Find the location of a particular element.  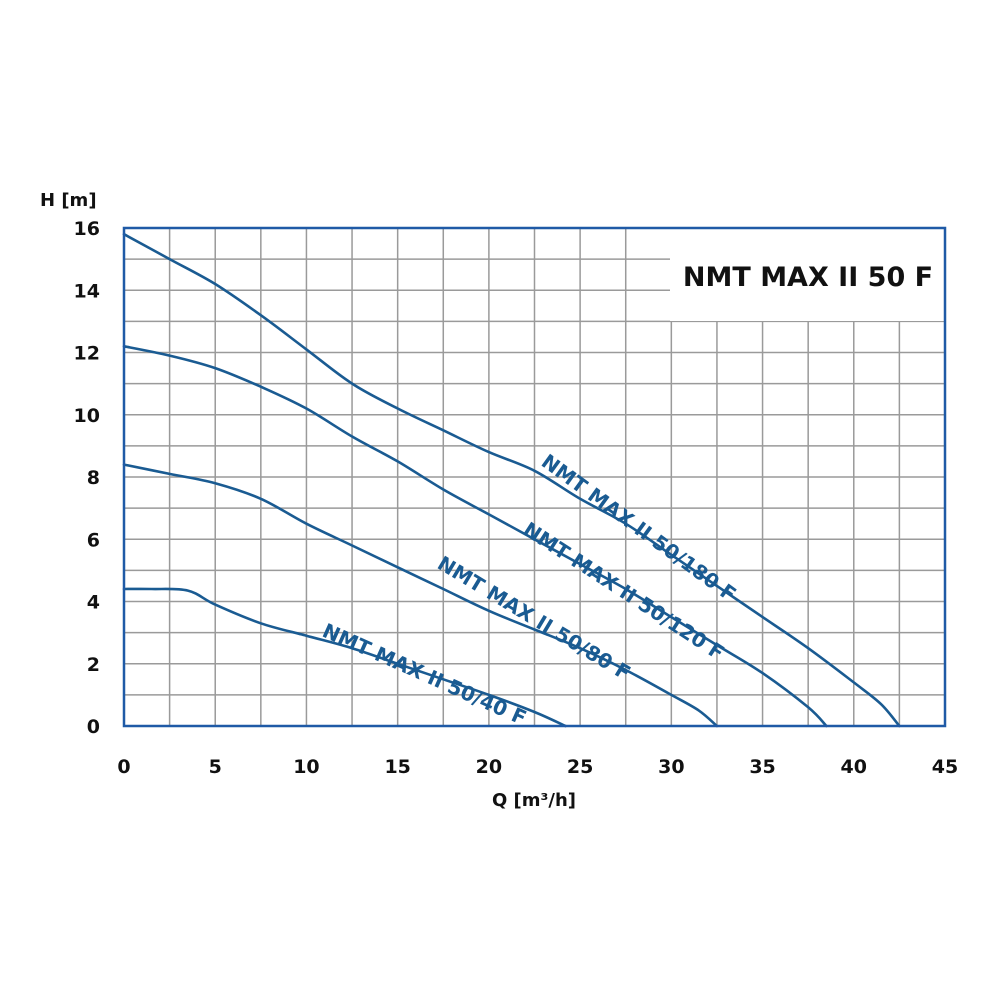

x-tick-label: 5 is located at coordinates (215, 767).